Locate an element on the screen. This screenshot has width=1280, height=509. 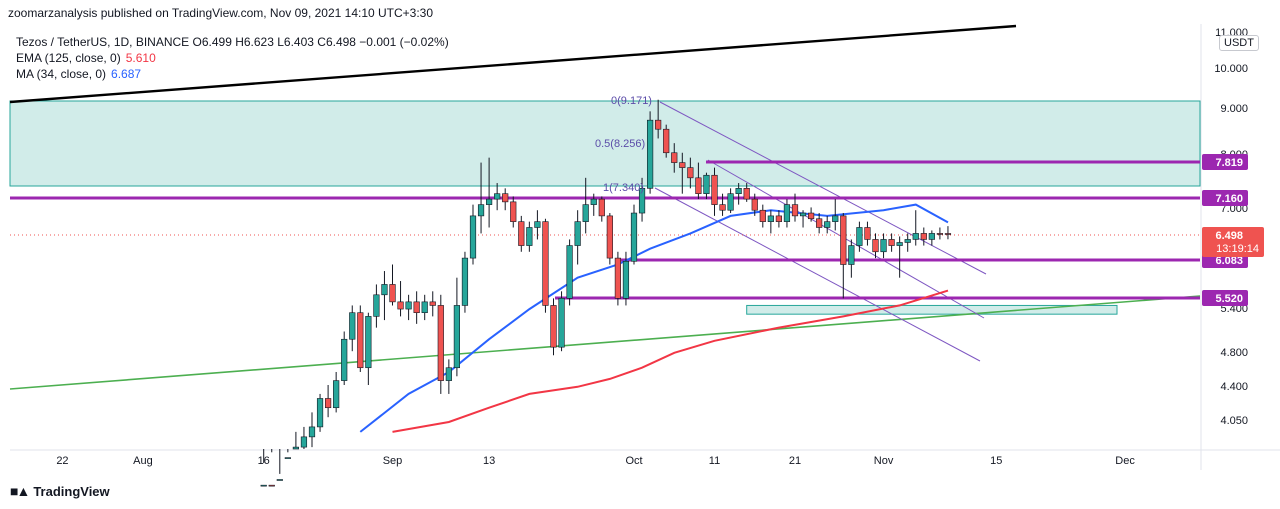
y-tick-label: 9.000 is located at coordinates (1234, 109).